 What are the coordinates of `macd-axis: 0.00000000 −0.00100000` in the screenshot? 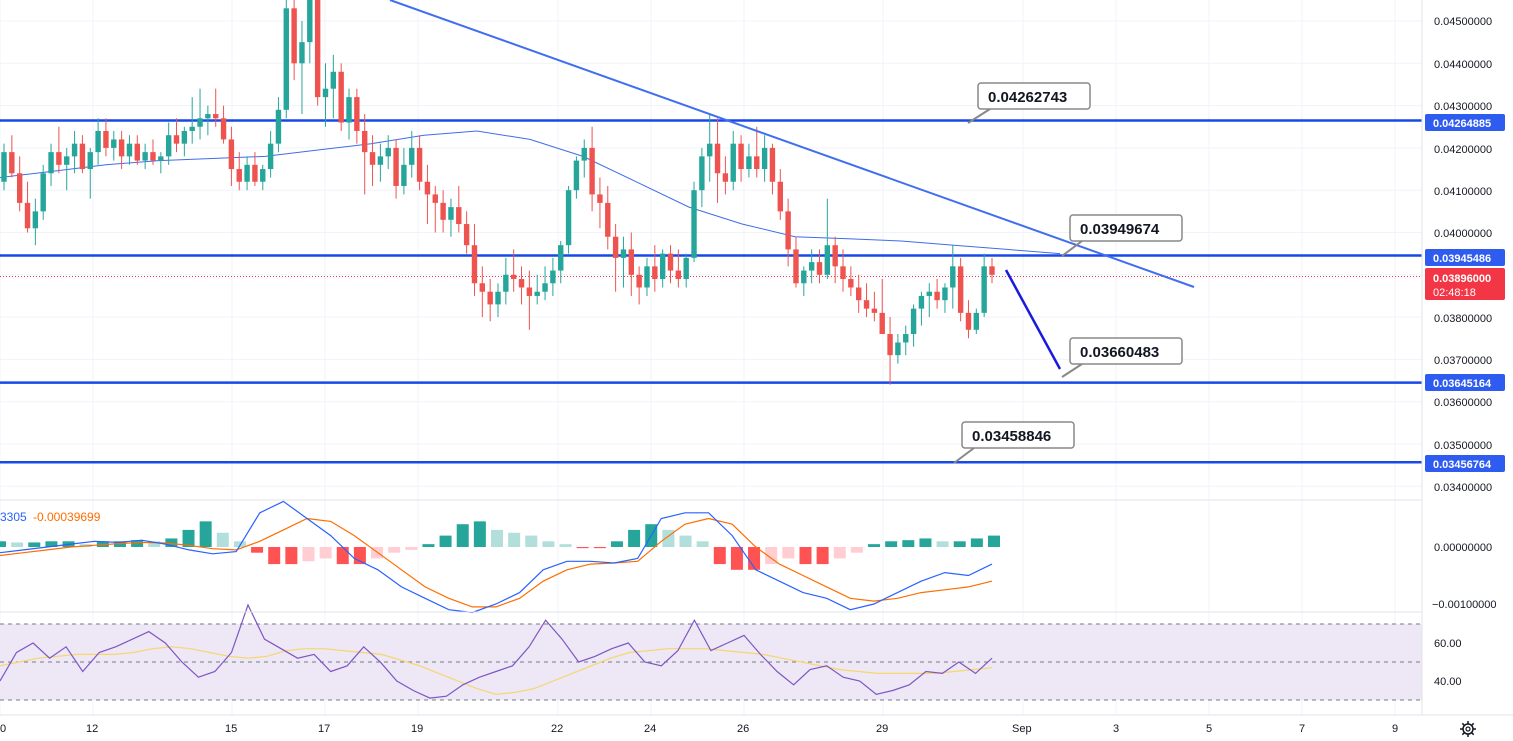 It's located at (1464, 576).